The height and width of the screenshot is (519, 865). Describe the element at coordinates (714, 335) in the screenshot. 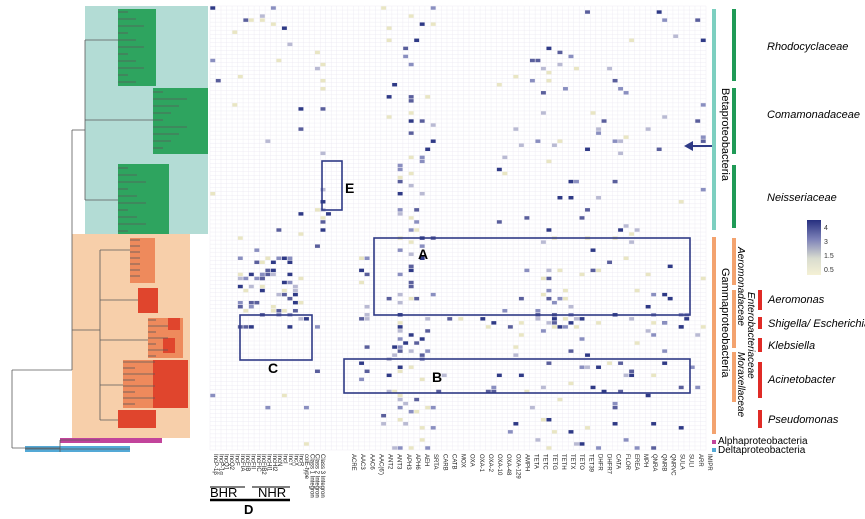

I see `gamma-class-bar` at that location.